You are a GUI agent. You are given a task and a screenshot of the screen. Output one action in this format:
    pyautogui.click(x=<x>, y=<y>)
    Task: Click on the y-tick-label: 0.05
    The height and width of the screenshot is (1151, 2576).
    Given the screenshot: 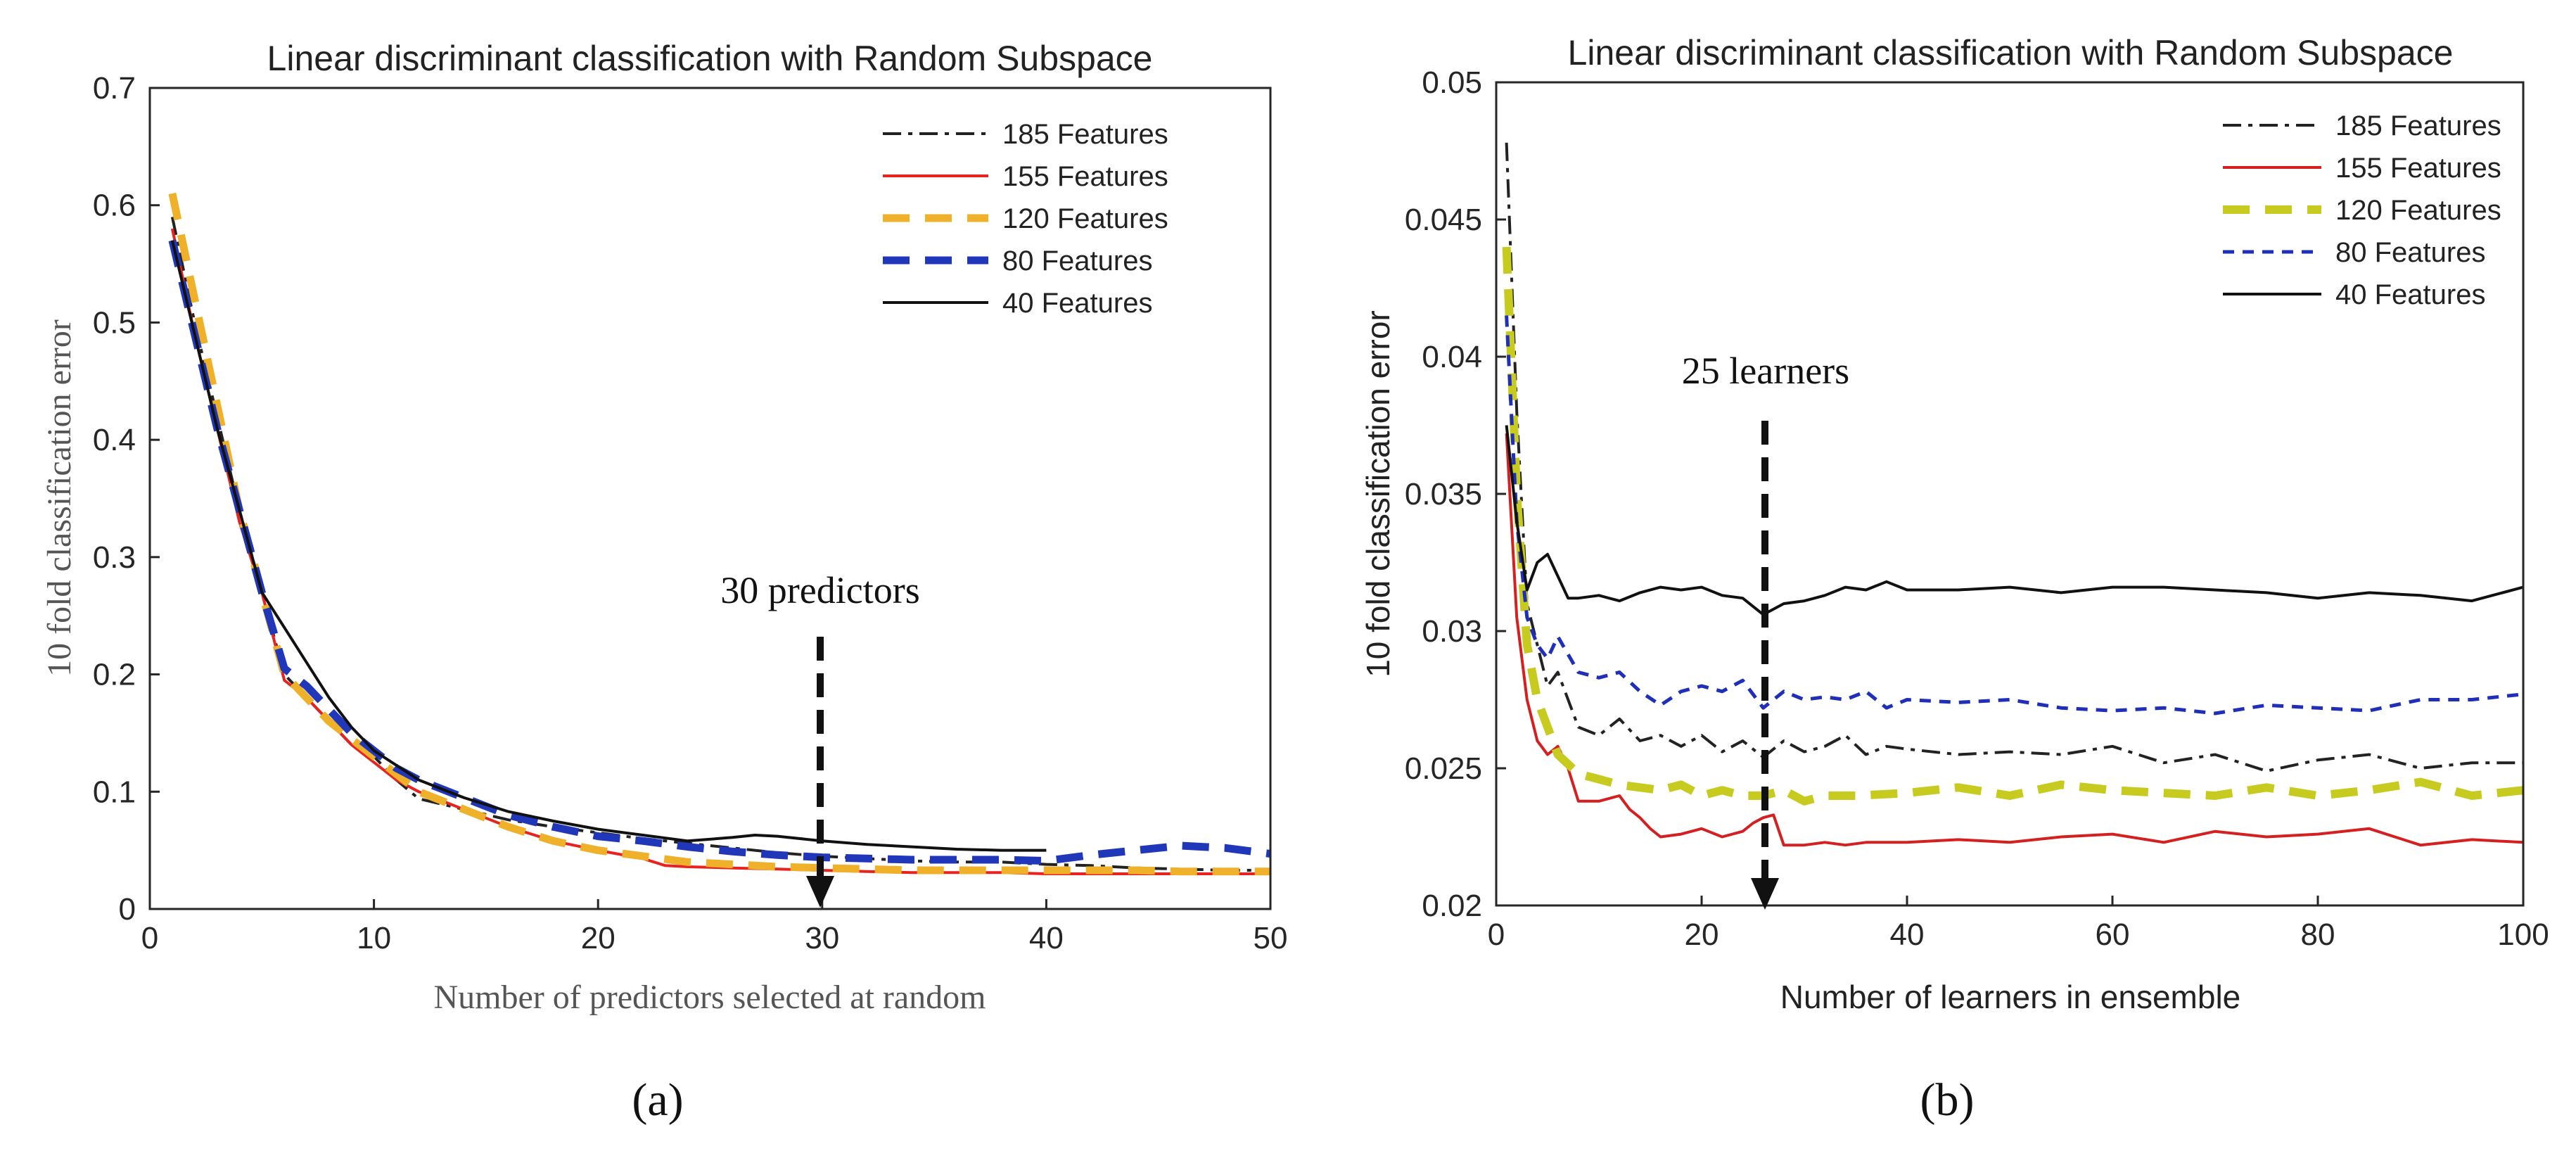 What is the action you would take?
    pyautogui.click(x=1452, y=82)
    